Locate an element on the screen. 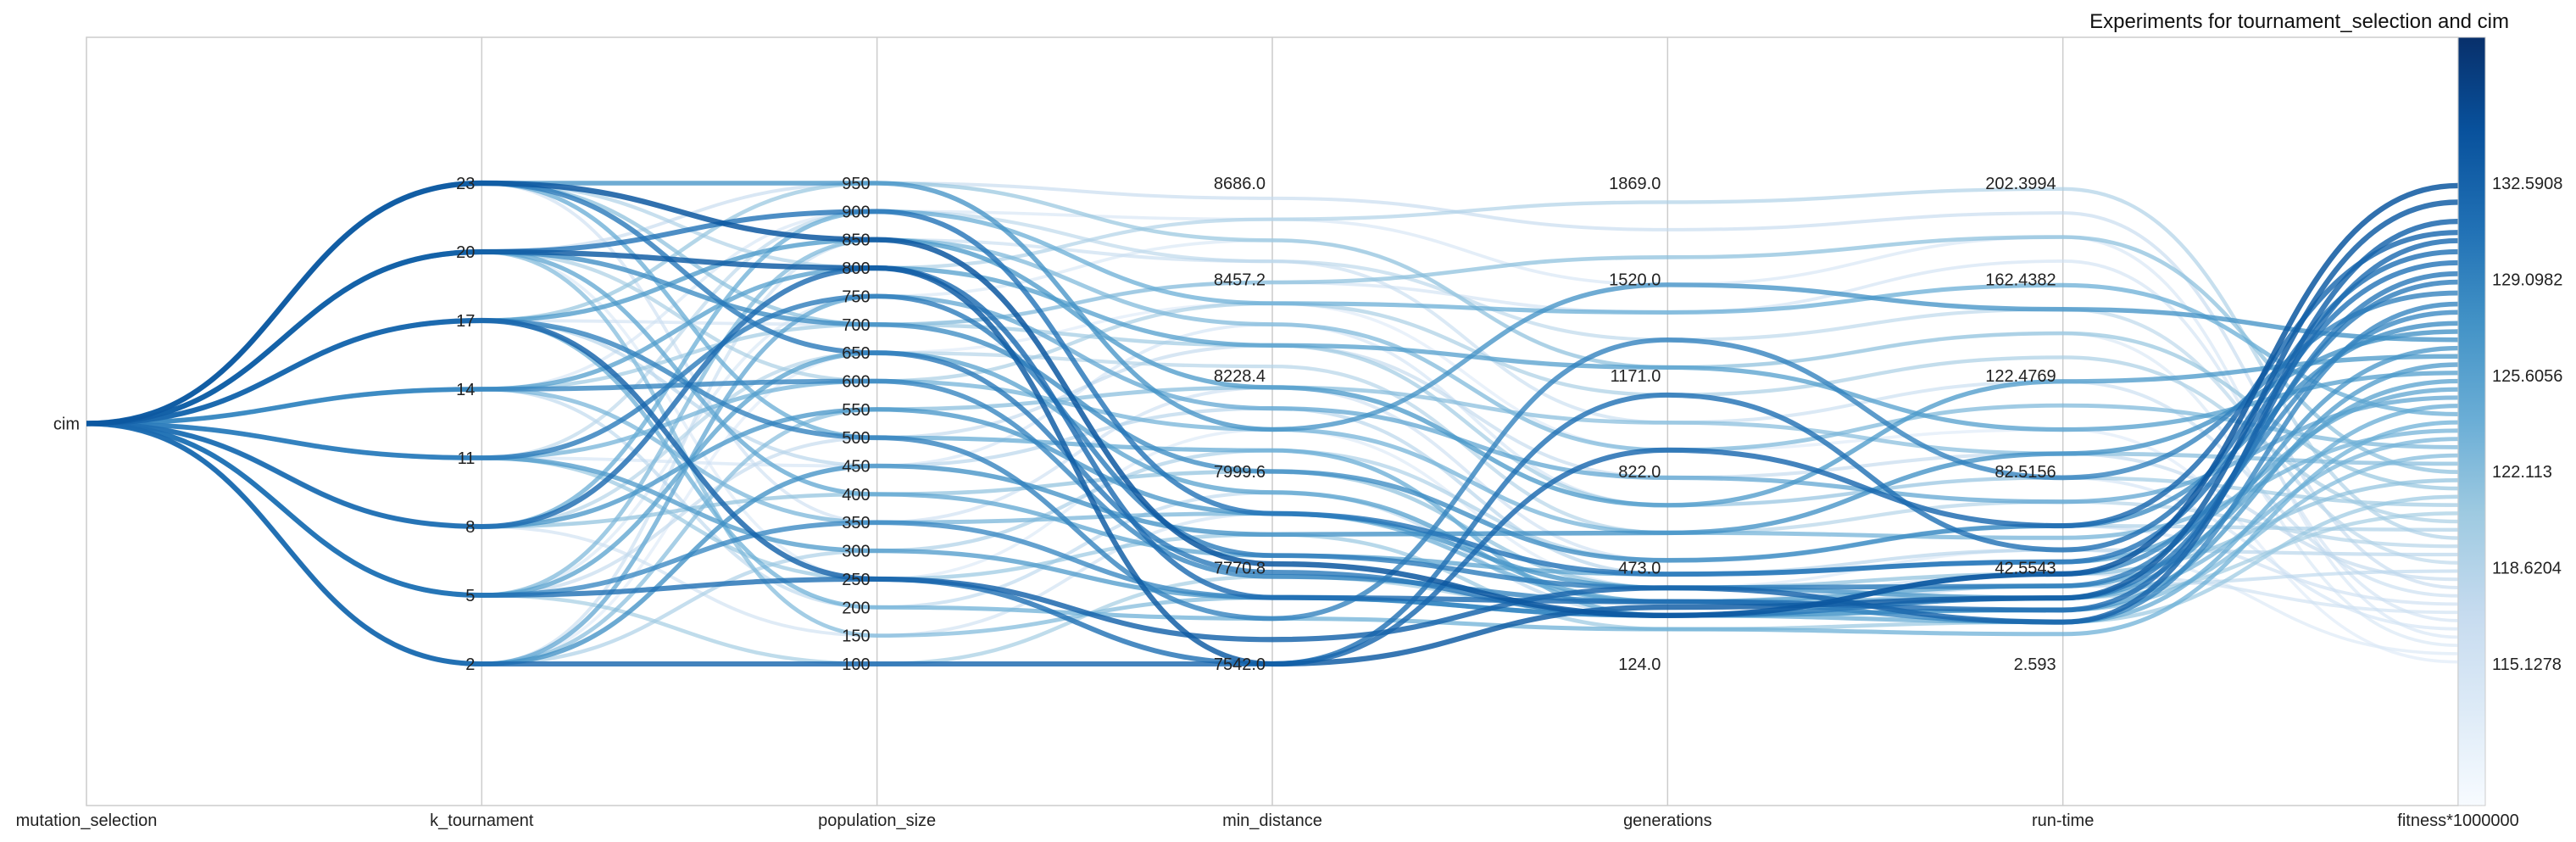  tick-label: 2.593 is located at coordinates (2035, 664).